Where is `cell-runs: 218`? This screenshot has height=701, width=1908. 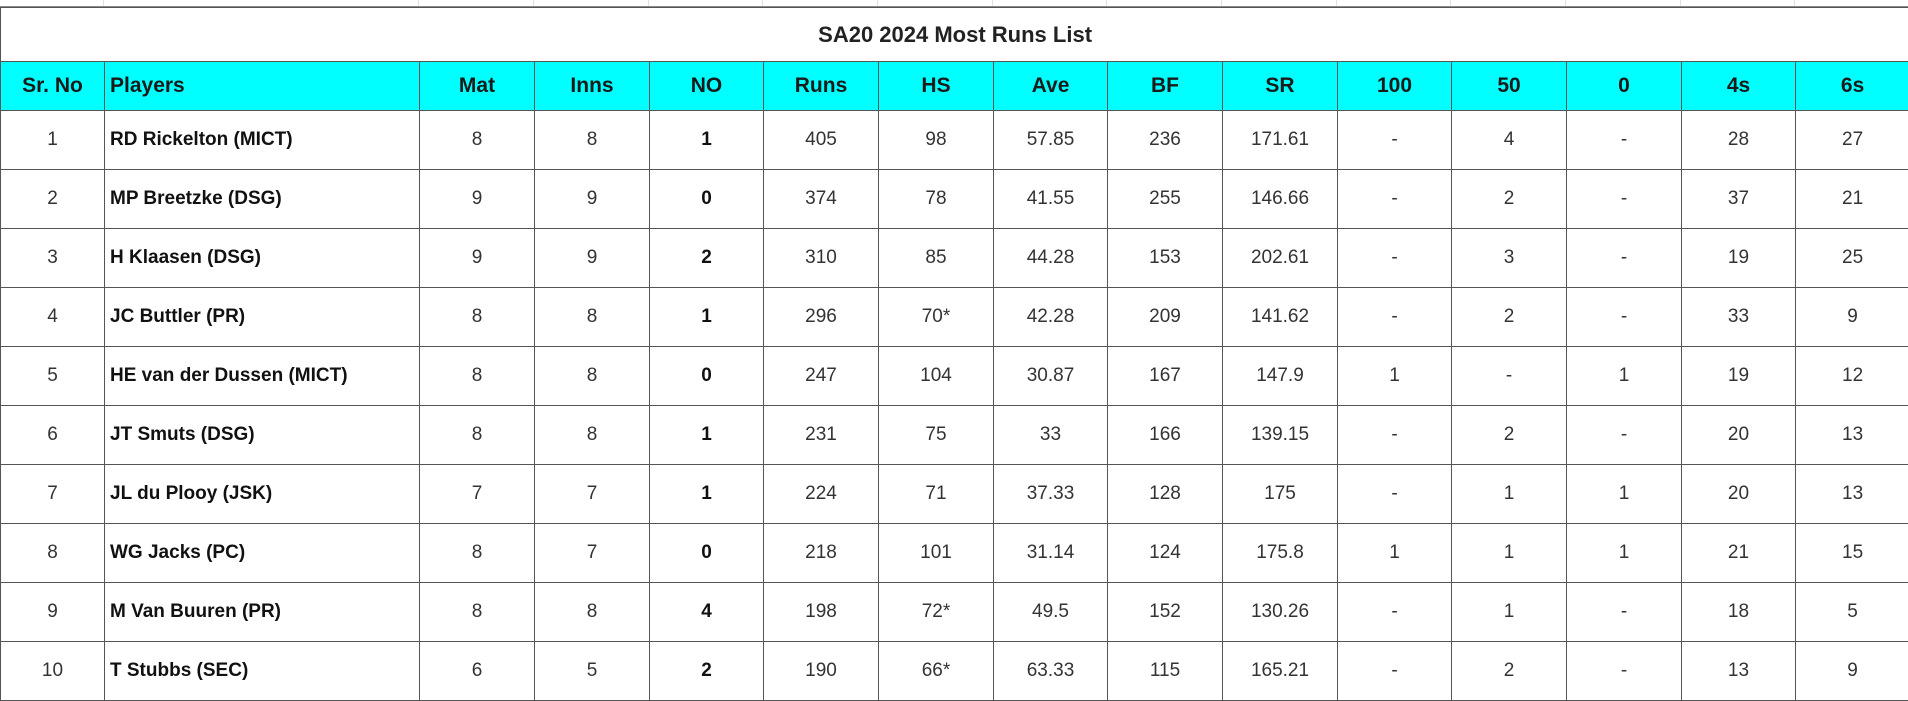 cell-runs: 218 is located at coordinates (821, 553).